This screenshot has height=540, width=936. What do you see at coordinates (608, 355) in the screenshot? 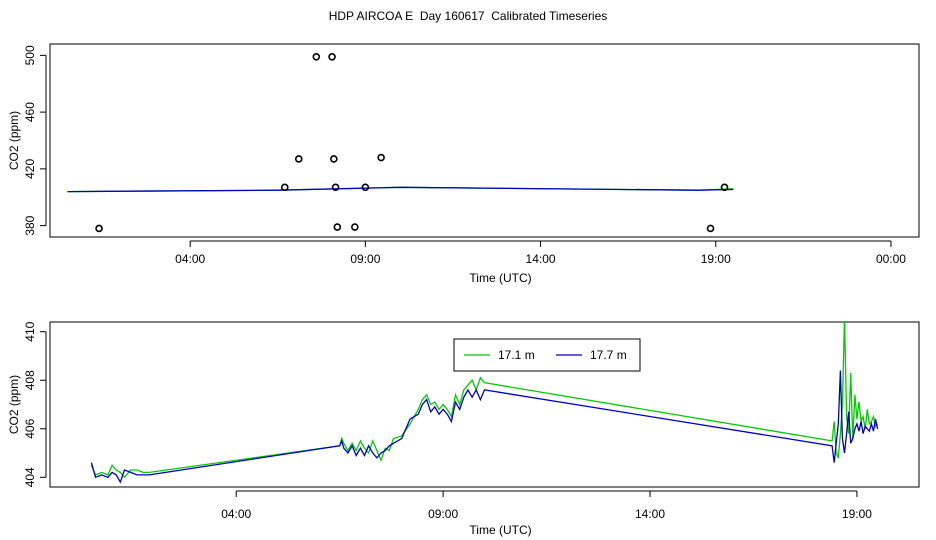
I see `legend-label: 17.7 m` at bounding box center [608, 355].